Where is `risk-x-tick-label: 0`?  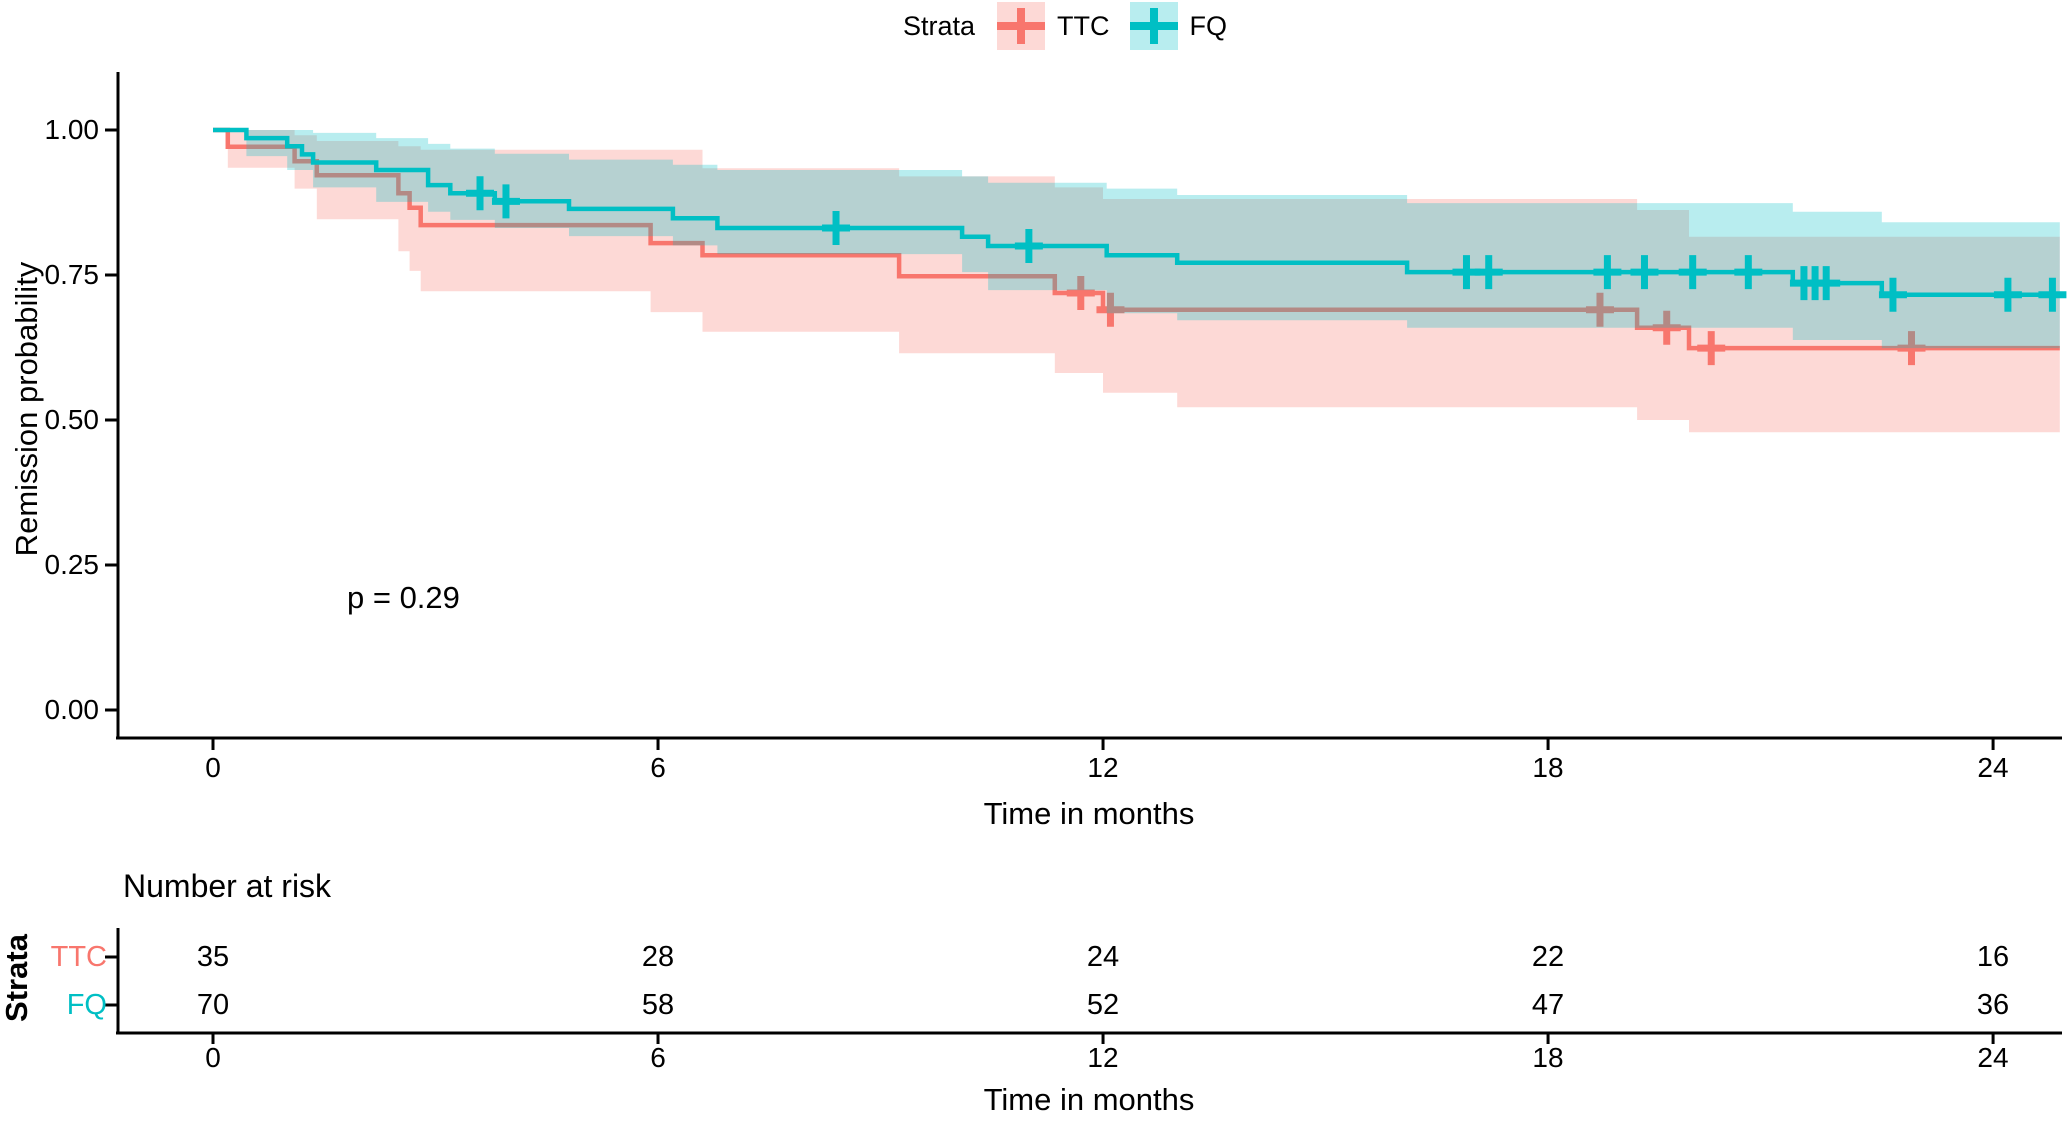
risk-x-tick-label: 0 is located at coordinates (213, 1057).